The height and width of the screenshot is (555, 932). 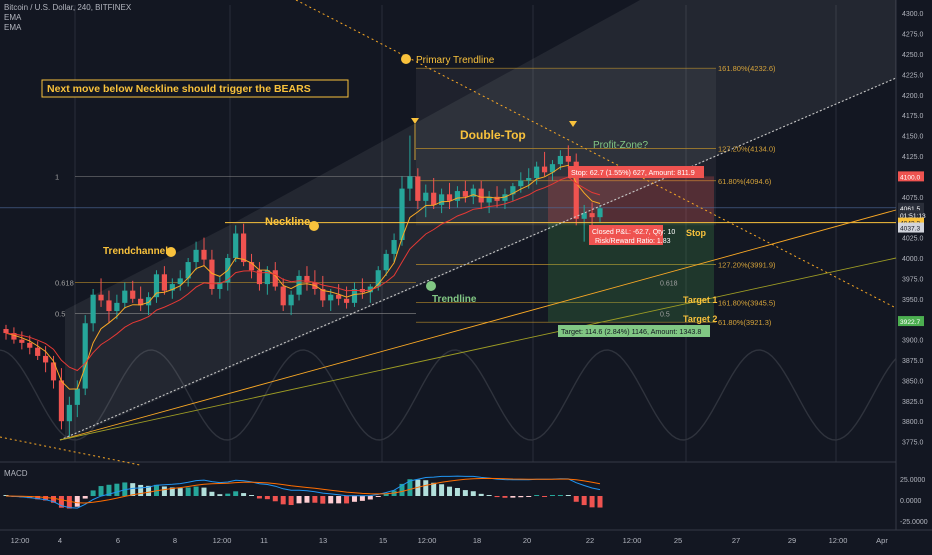 I want to click on signal-line, so click(x=303, y=490).